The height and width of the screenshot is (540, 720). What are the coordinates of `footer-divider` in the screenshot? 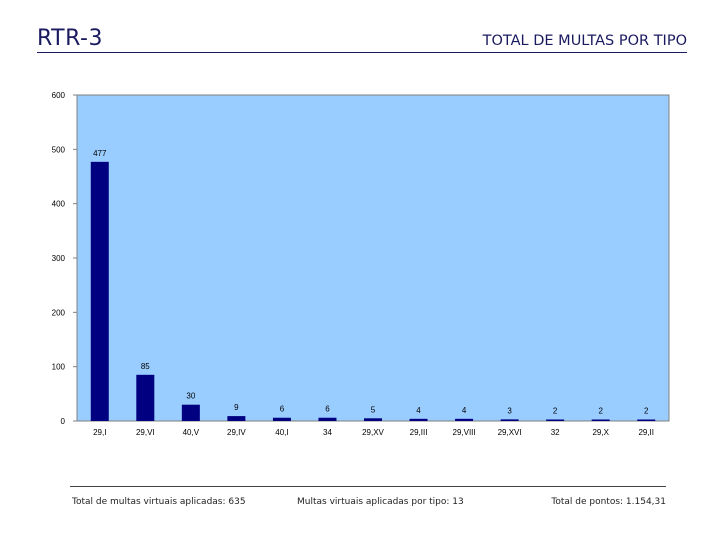 It's located at (368, 486).